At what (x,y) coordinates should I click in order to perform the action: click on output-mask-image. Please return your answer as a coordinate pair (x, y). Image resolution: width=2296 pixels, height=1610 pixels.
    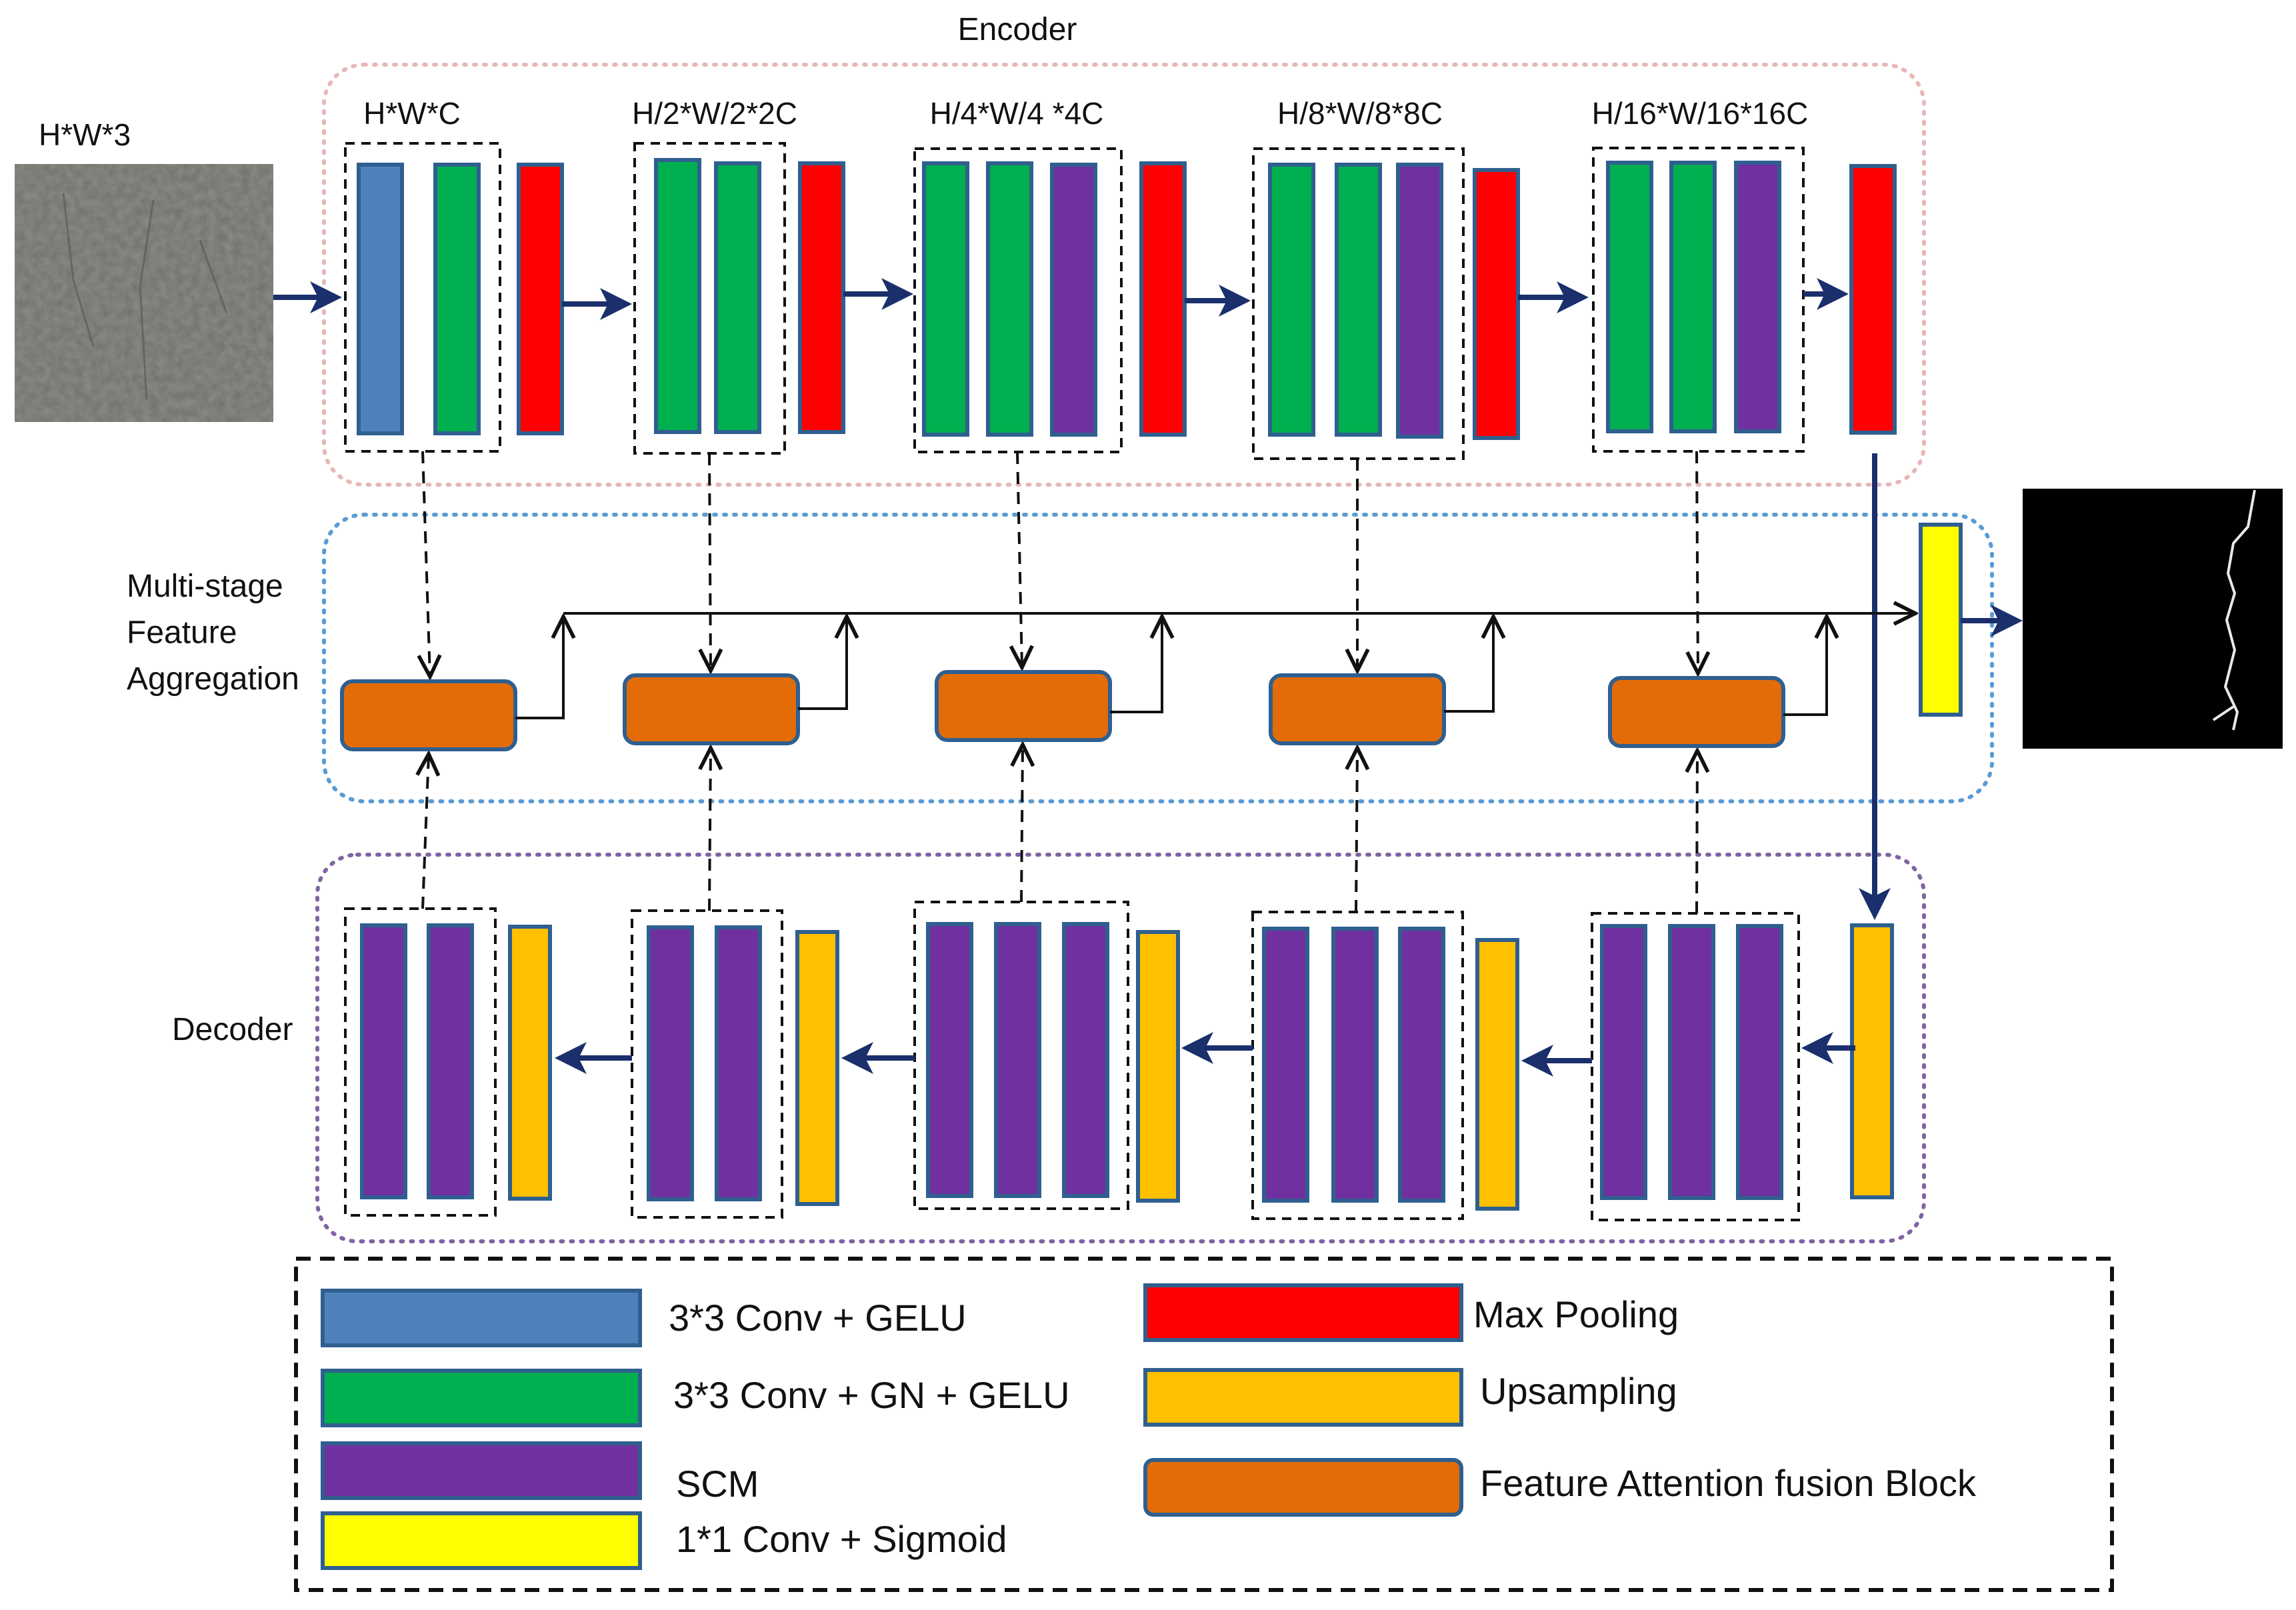
    Looking at the image, I should click on (2153, 619).